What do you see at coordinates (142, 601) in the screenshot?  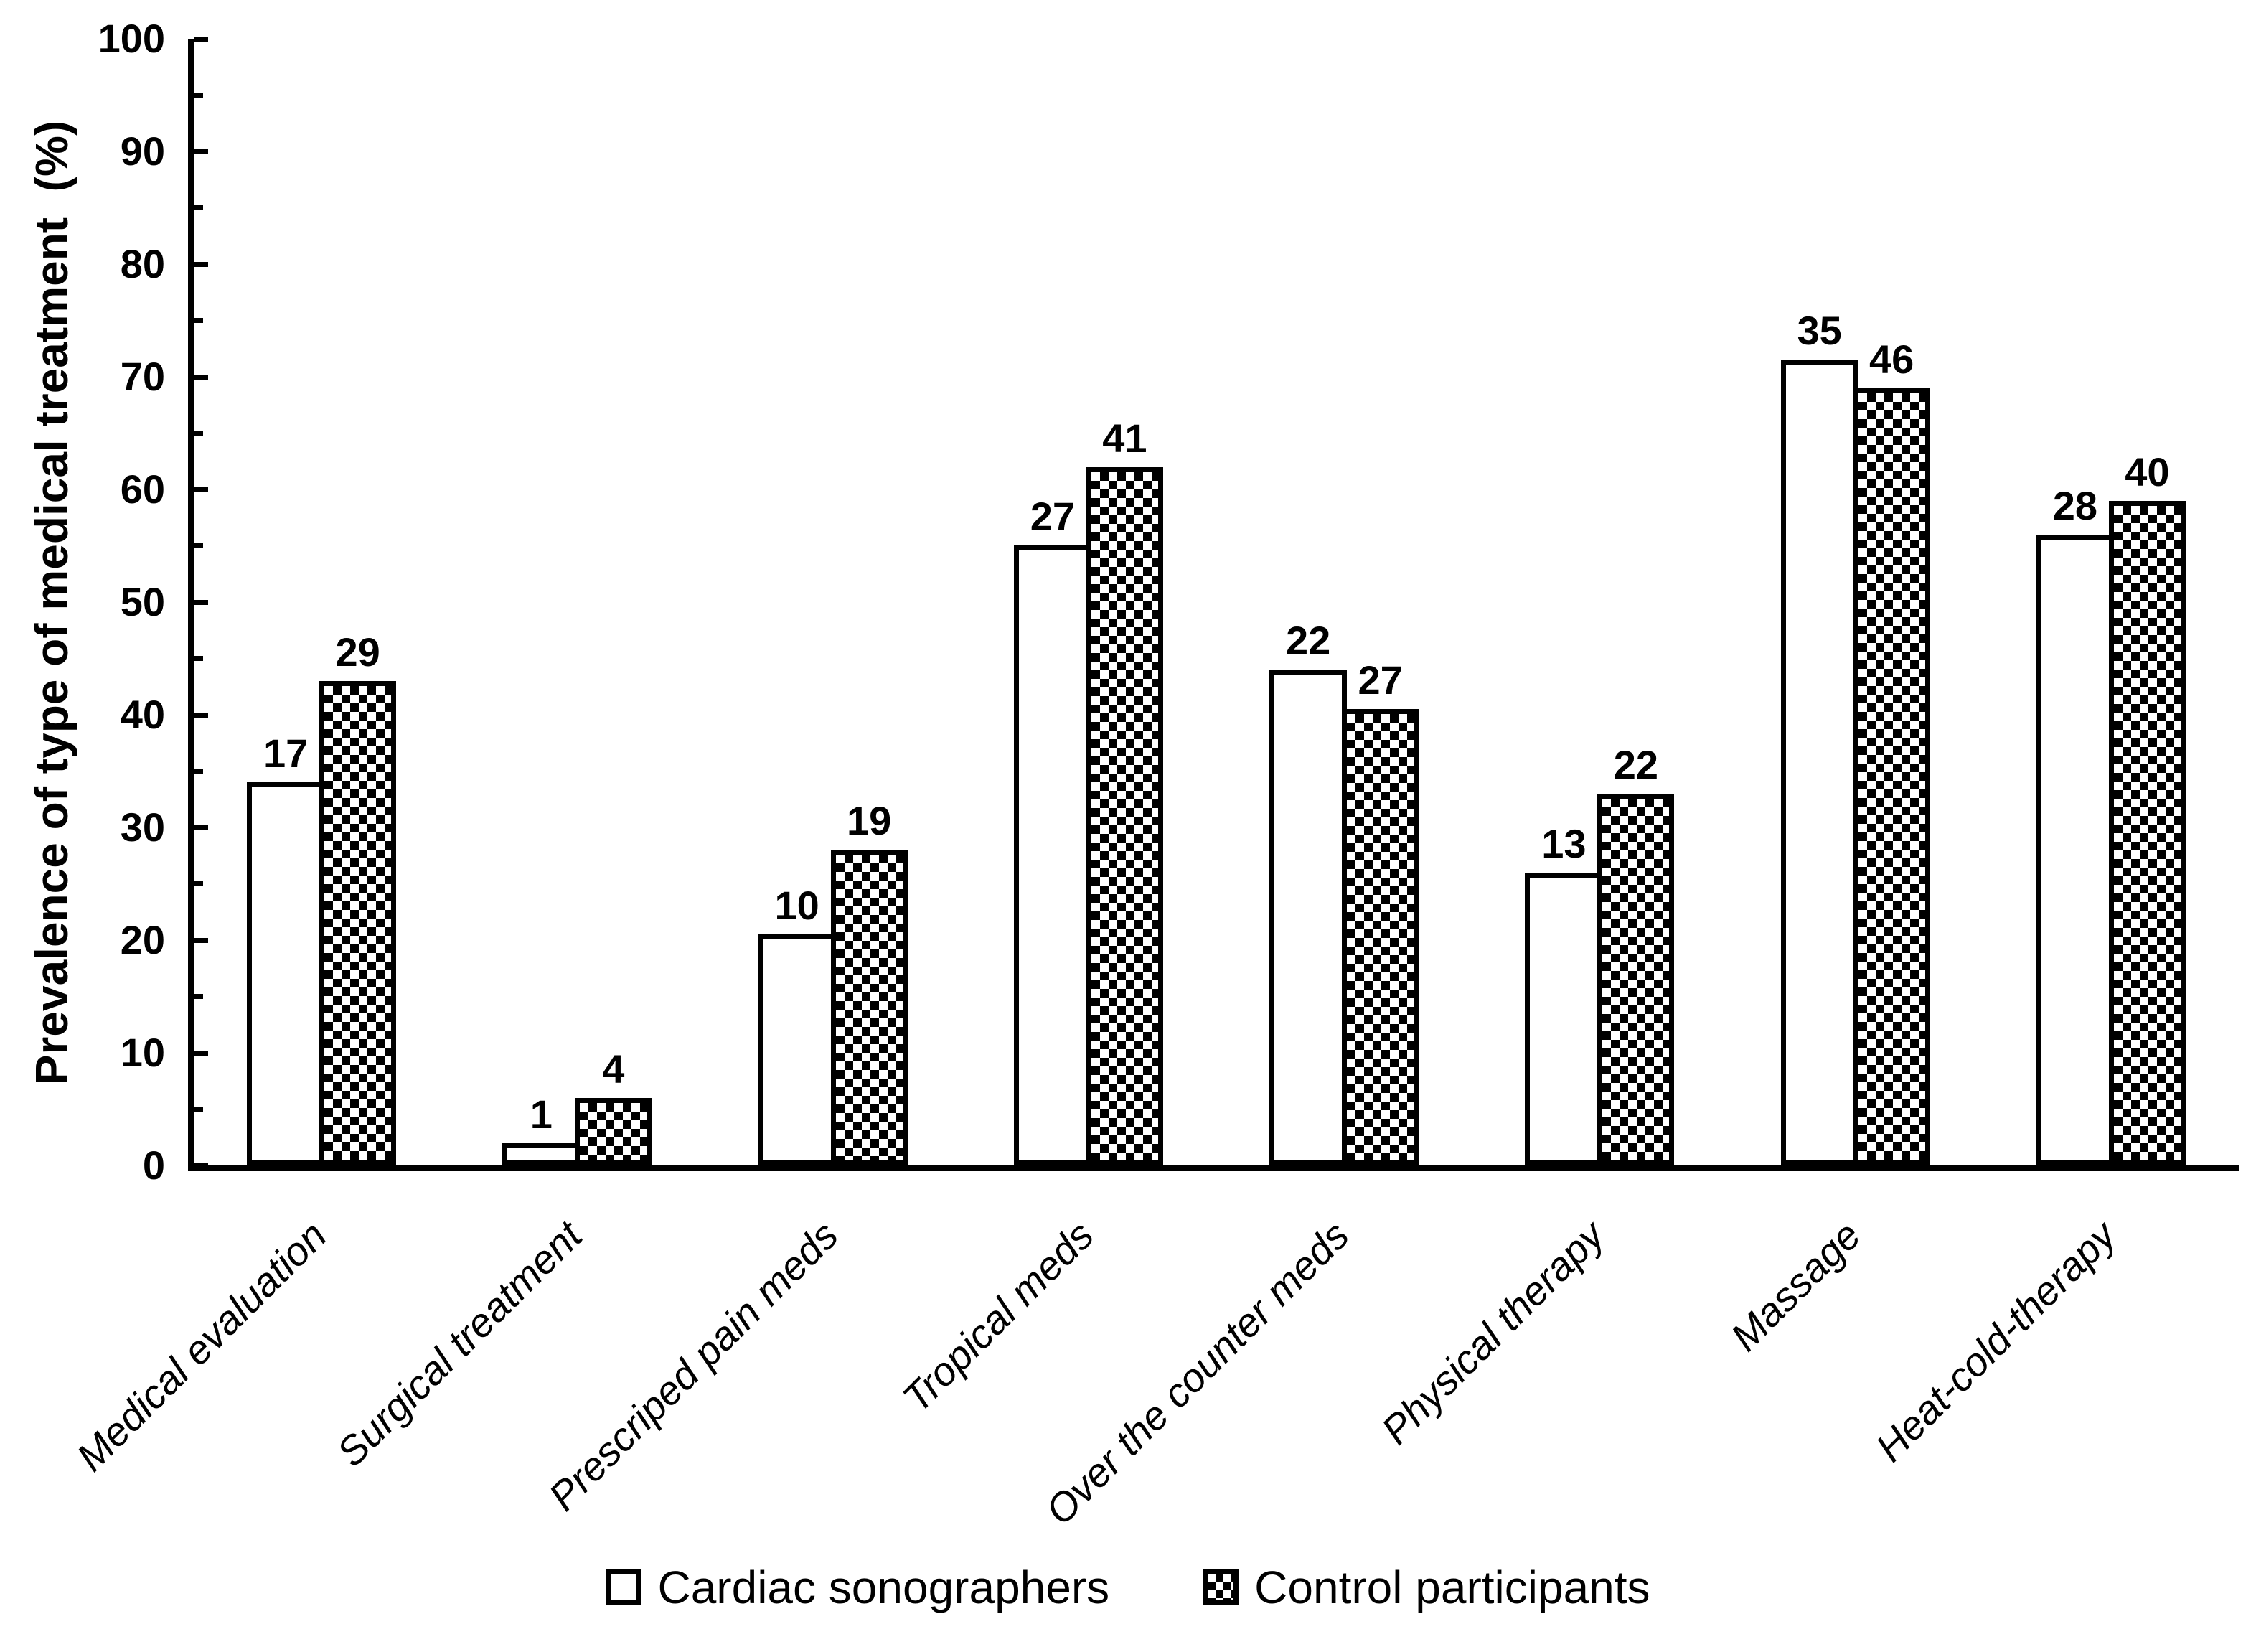 I see `y-axis-tick-label: 50` at bounding box center [142, 601].